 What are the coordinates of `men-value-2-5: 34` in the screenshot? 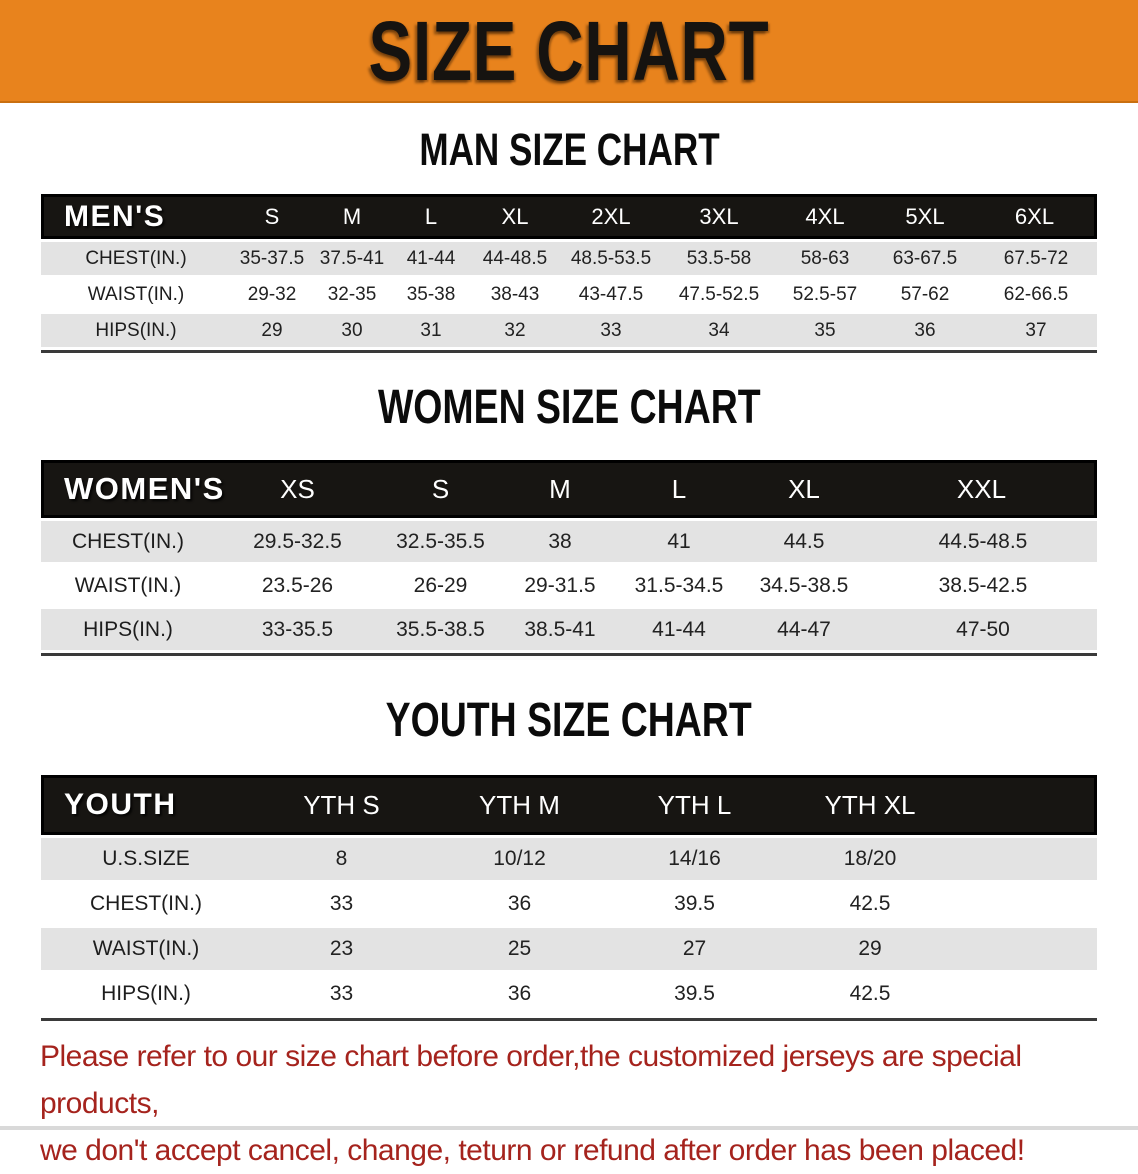 It's located at (719, 330).